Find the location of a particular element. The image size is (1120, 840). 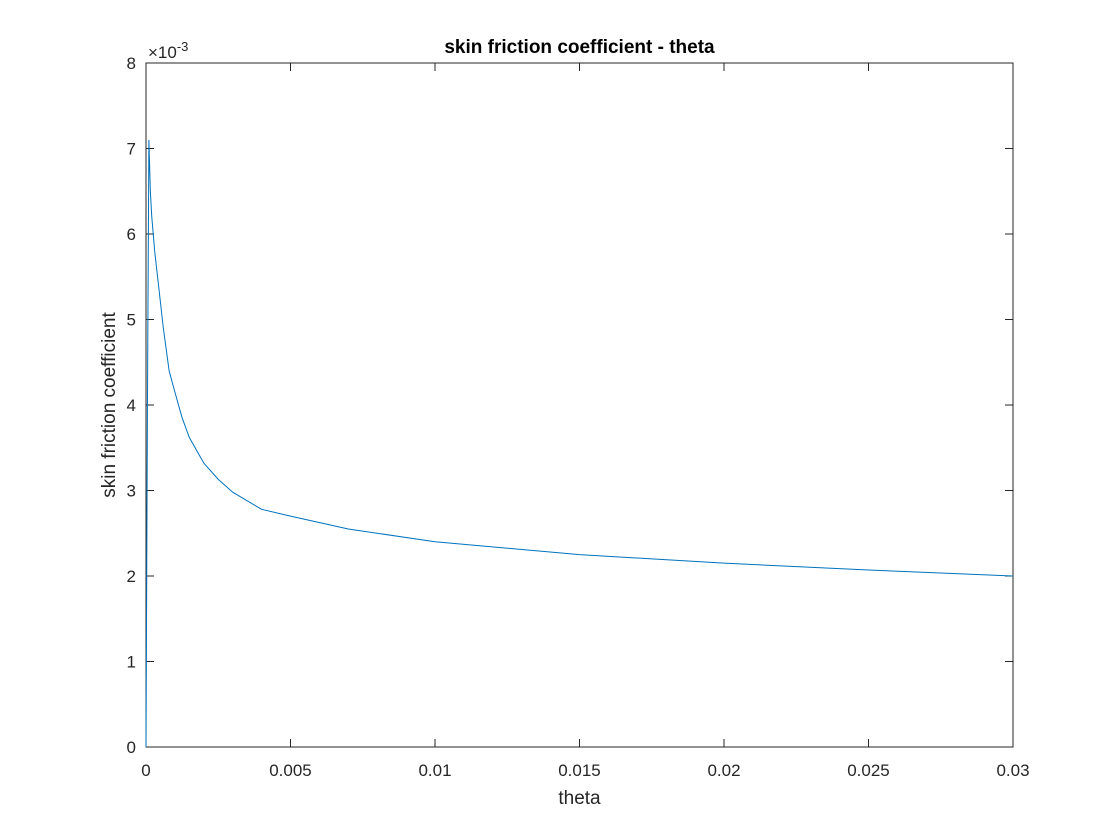

y-tick-label: 4 is located at coordinates (131, 405).